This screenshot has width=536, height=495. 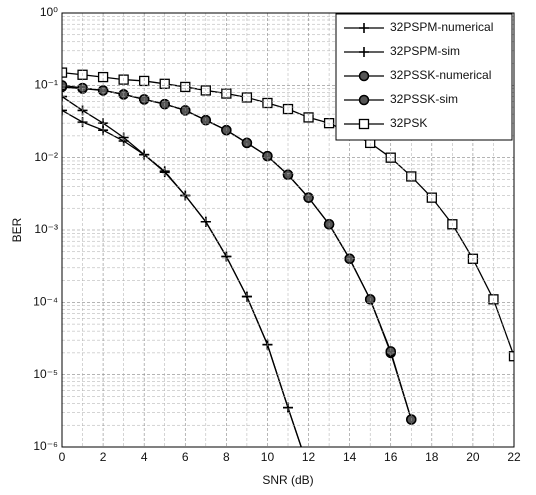 I want to click on x-tick-label: 6, so click(x=185, y=457).